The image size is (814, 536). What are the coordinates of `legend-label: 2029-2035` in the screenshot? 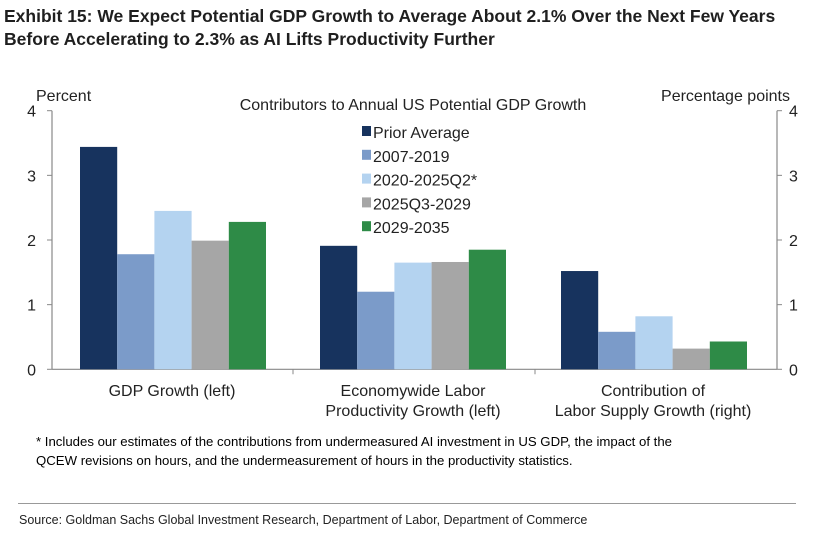 It's located at (411, 228).